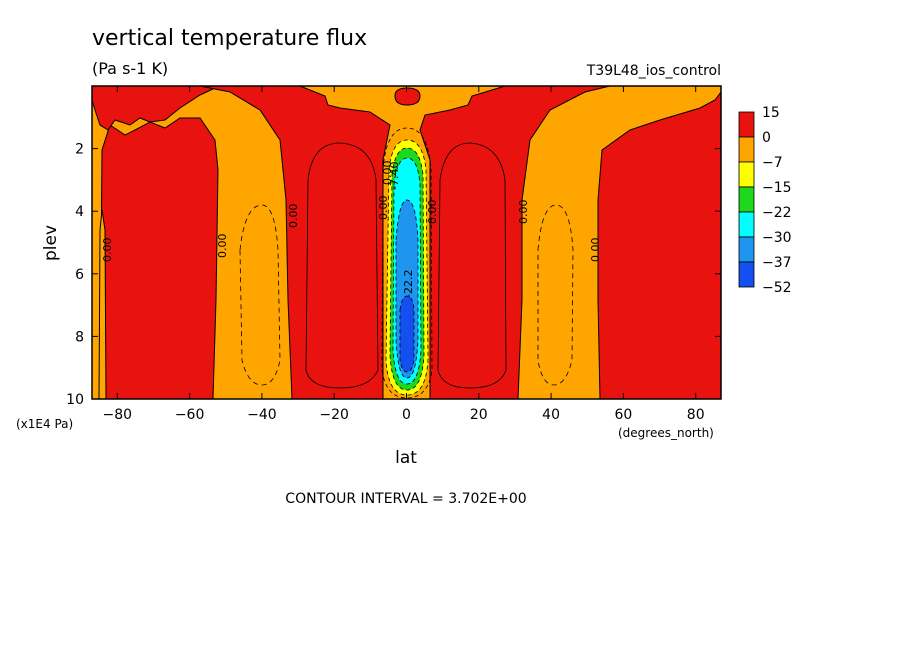 The width and height of the screenshot is (904, 658). What do you see at coordinates (777, 263) in the screenshot?
I see `colorbar-label: −37` at bounding box center [777, 263].